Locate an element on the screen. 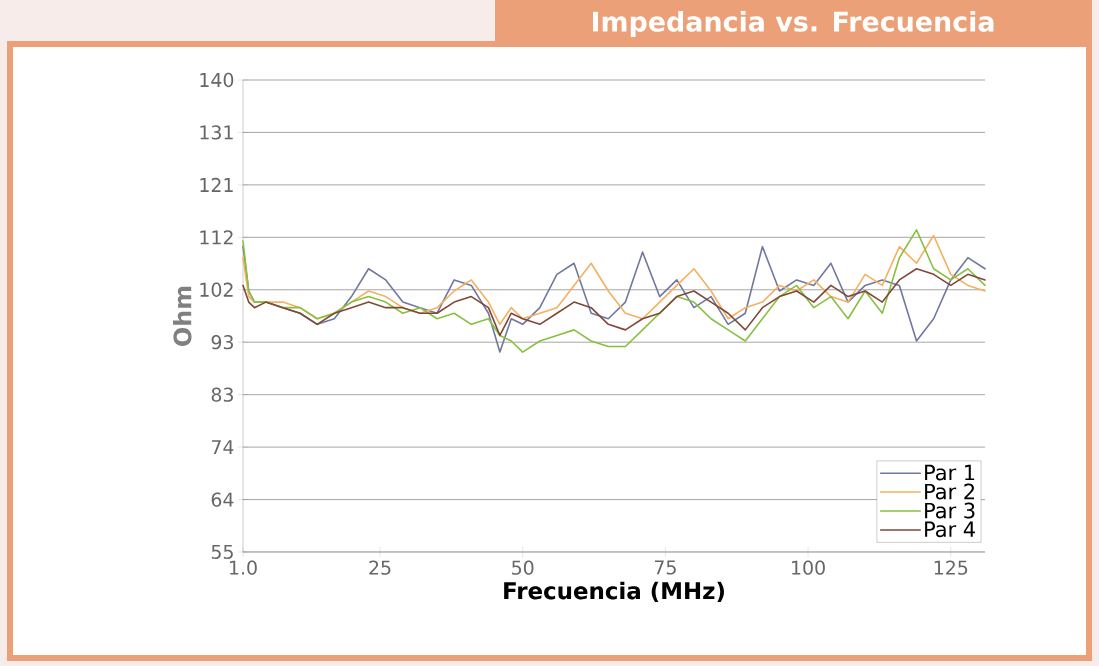 Image resolution: width=1099 pixels, height=666 pixels. x-tick-label: 25 is located at coordinates (380, 567).